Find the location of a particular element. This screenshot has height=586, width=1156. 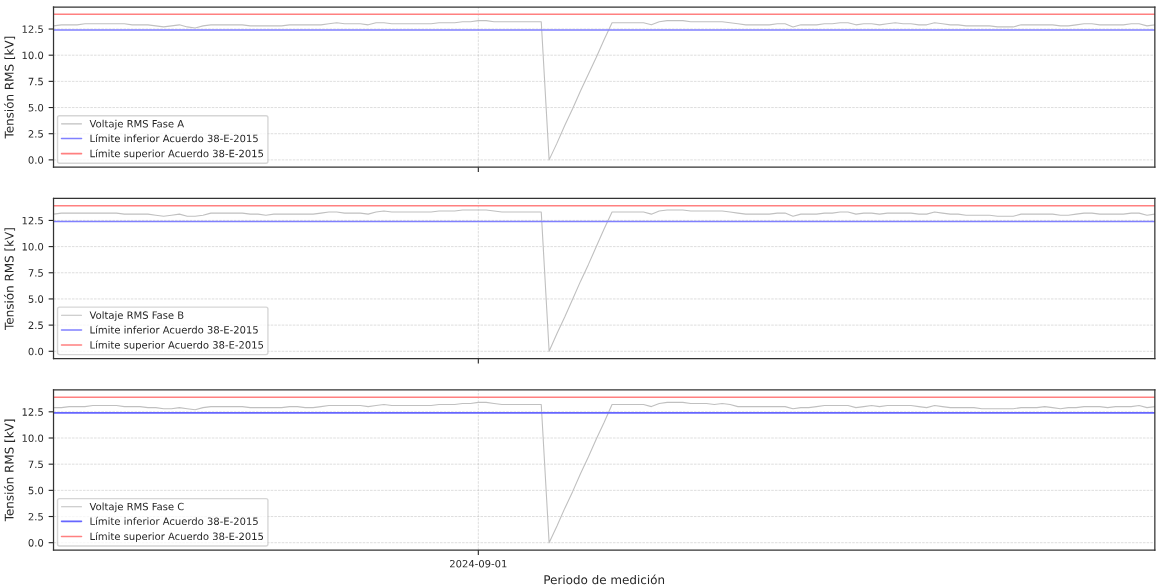

legend-label: Voltaje RMS Fase A is located at coordinates (137, 124).